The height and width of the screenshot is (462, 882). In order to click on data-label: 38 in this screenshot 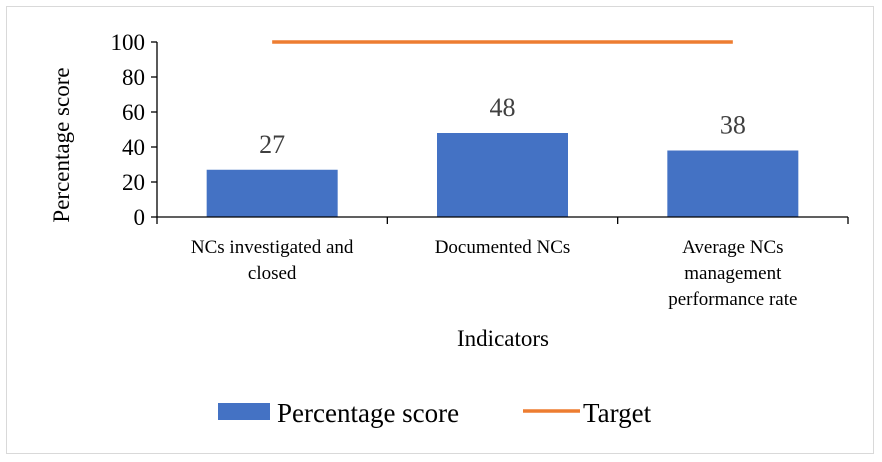, I will do `click(733, 125)`.